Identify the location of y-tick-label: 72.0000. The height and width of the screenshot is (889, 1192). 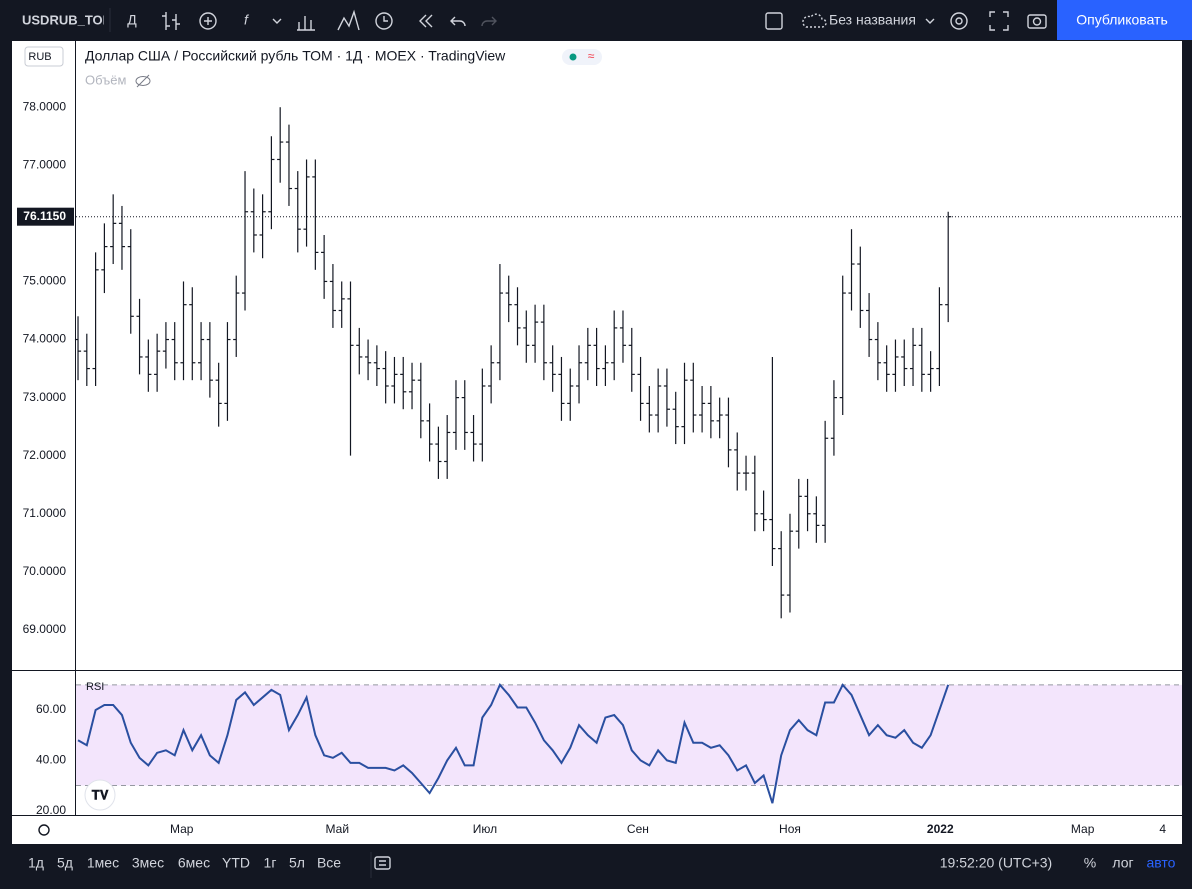
(45, 455).